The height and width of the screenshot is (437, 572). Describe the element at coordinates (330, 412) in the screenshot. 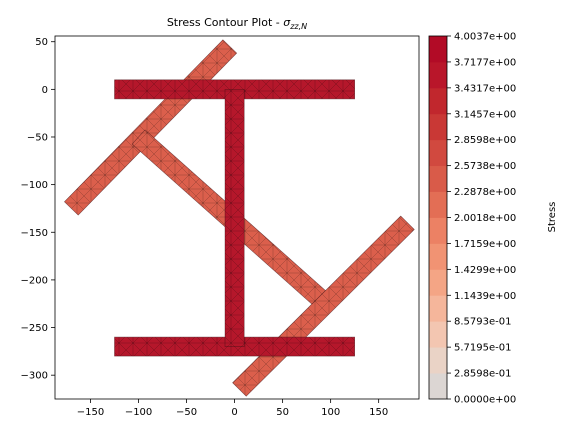

I see `x-tick-label: 100` at that location.